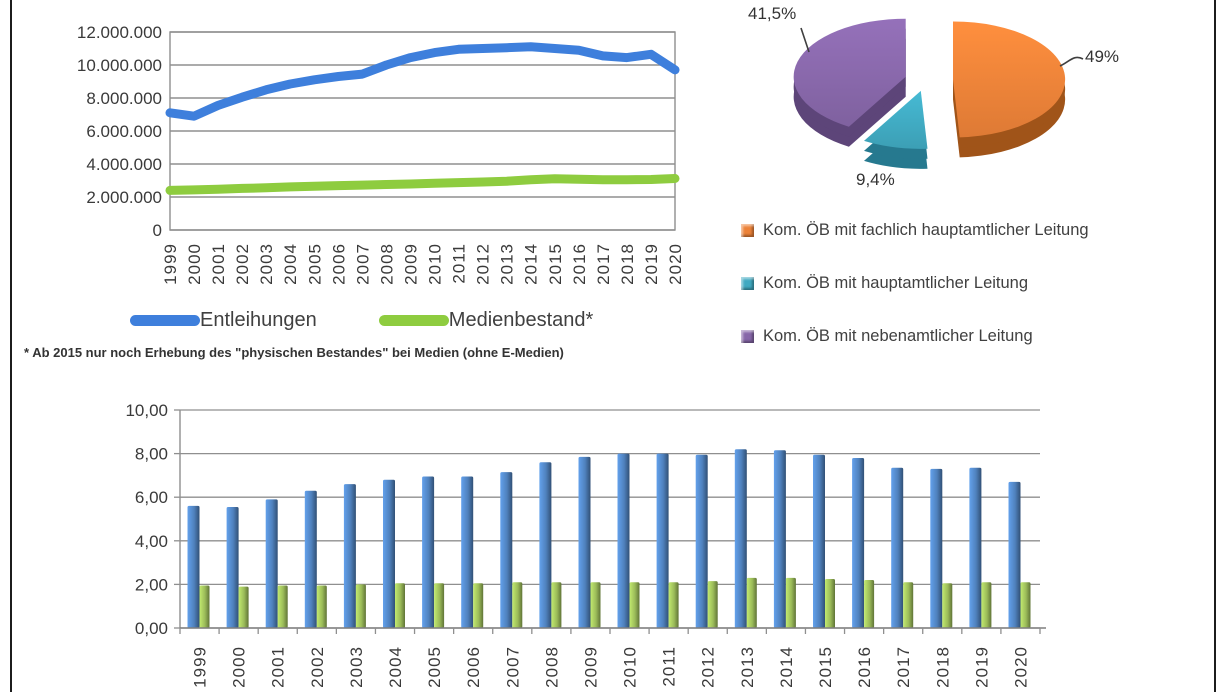  I want to click on bar-chart-x-tick-label: 2006, so click(473, 667).